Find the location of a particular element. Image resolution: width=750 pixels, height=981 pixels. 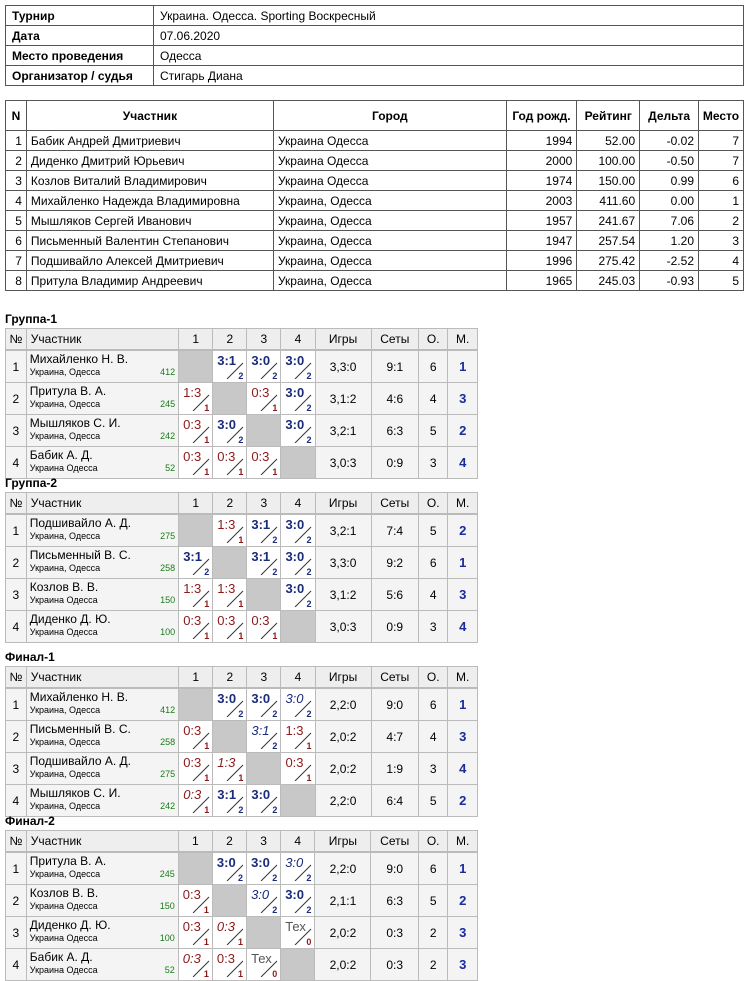

player-name: Притула В. А. is located at coordinates (68, 391).